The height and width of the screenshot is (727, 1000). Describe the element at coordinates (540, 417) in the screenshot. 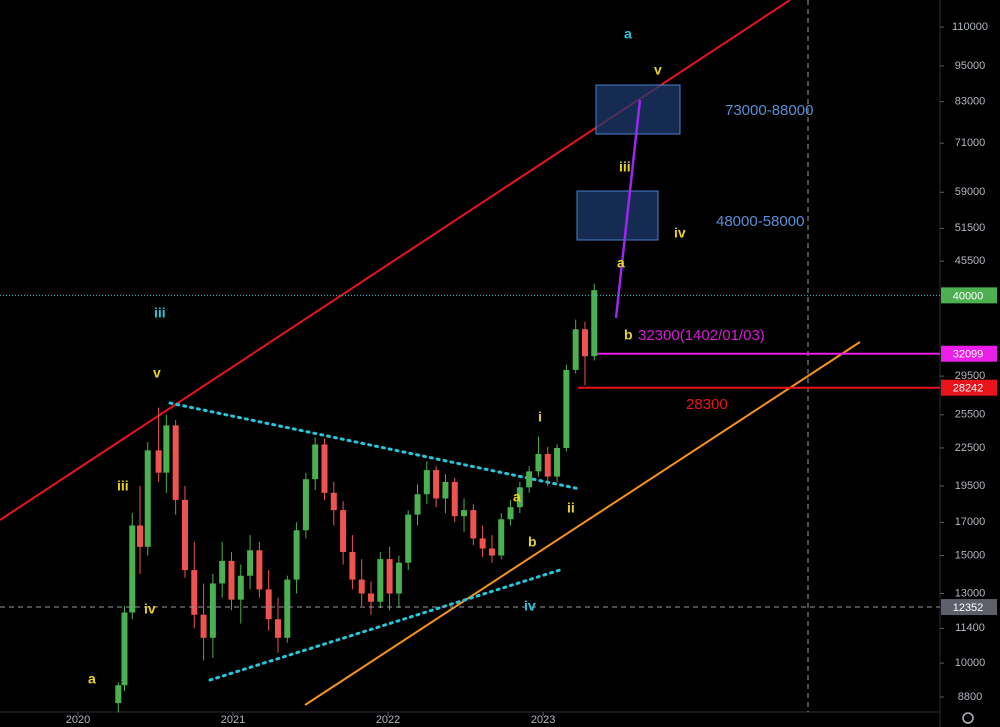

I see `annotation: i` at that location.